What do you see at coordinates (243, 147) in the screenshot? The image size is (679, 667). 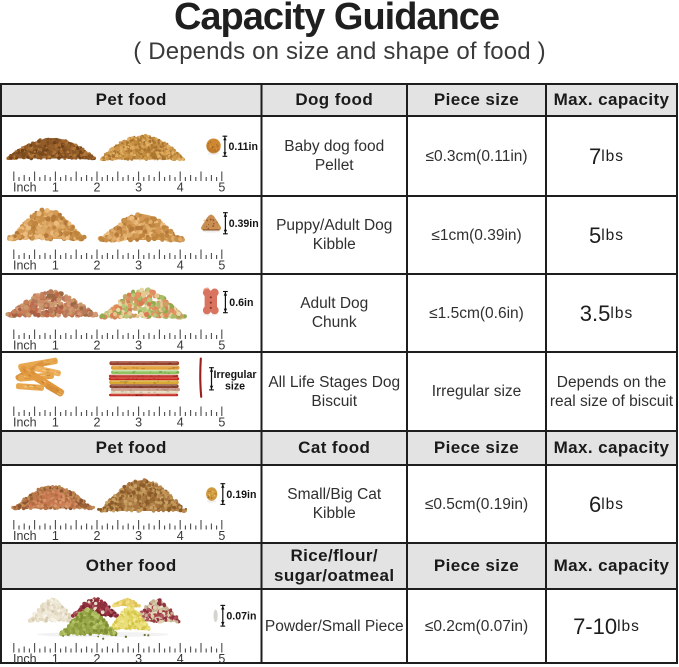 I see `svg-text: 0.11in` at bounding box center [243, 147].